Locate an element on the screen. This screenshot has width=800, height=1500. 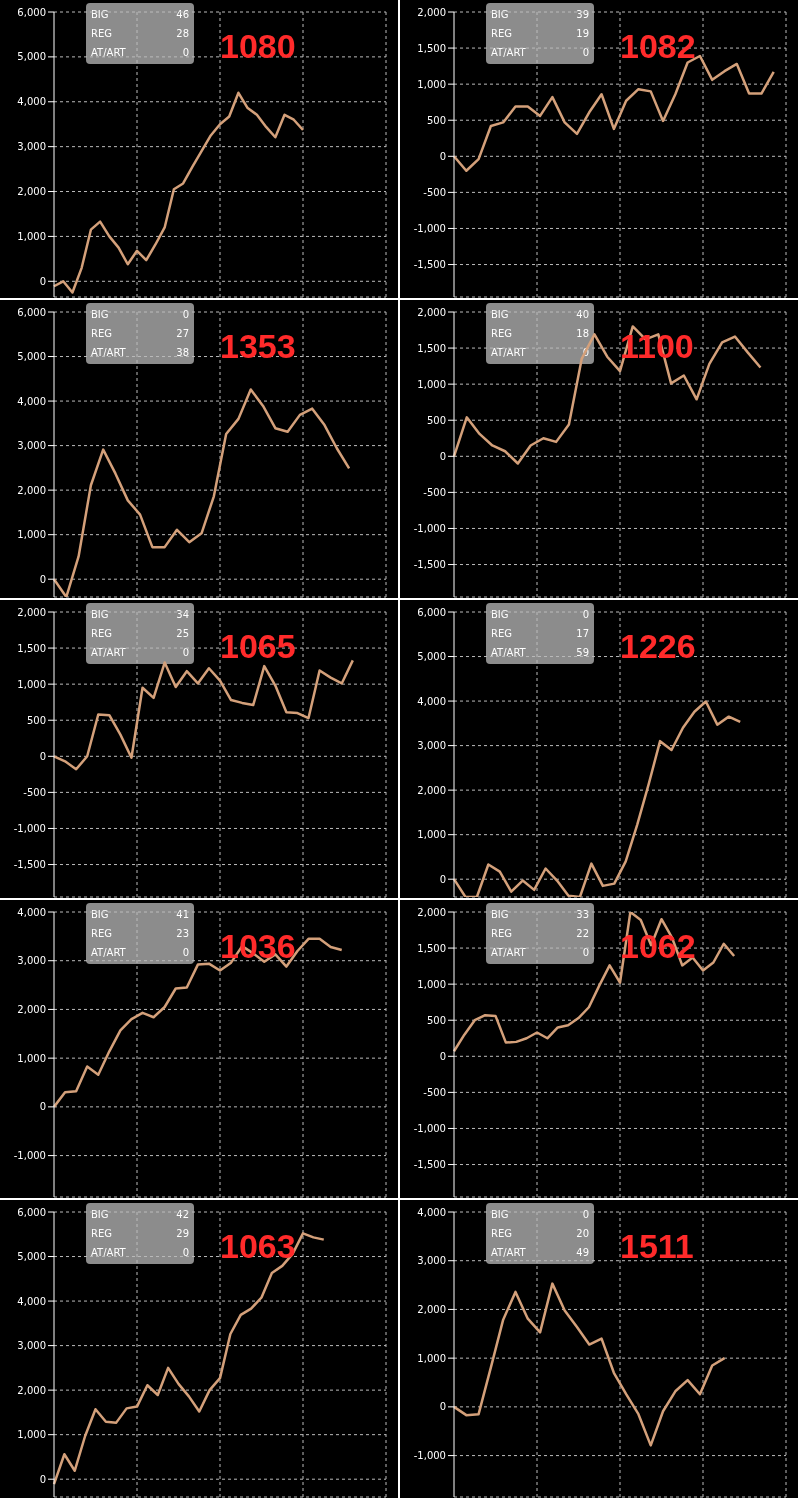
annotation: 59 is located at coordinates (582, 653).